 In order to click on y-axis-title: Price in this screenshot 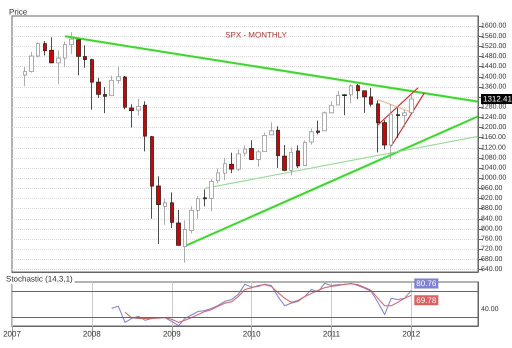, I will do `click(18, 12)`.